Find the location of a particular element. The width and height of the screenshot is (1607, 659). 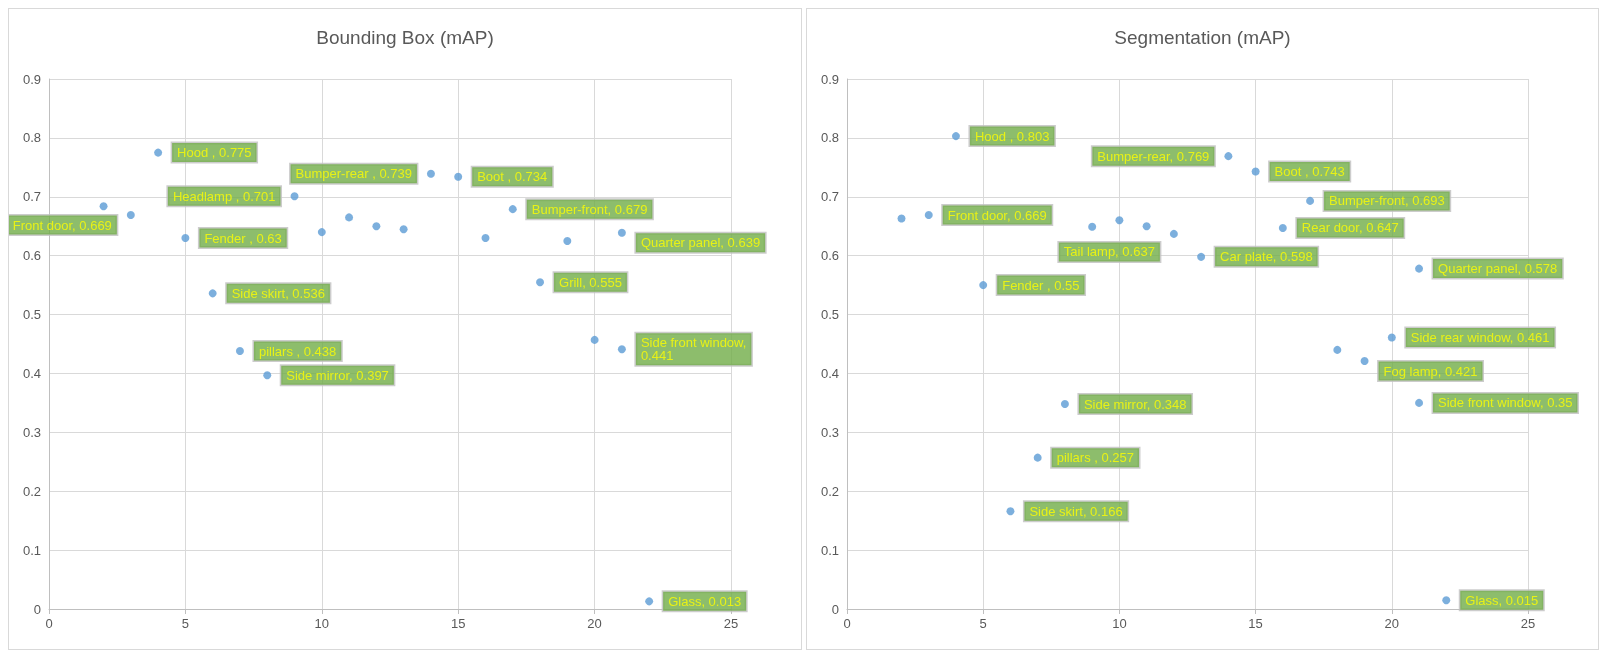

data-label: pillars , 0.438 is located at coordinates (297, 351).